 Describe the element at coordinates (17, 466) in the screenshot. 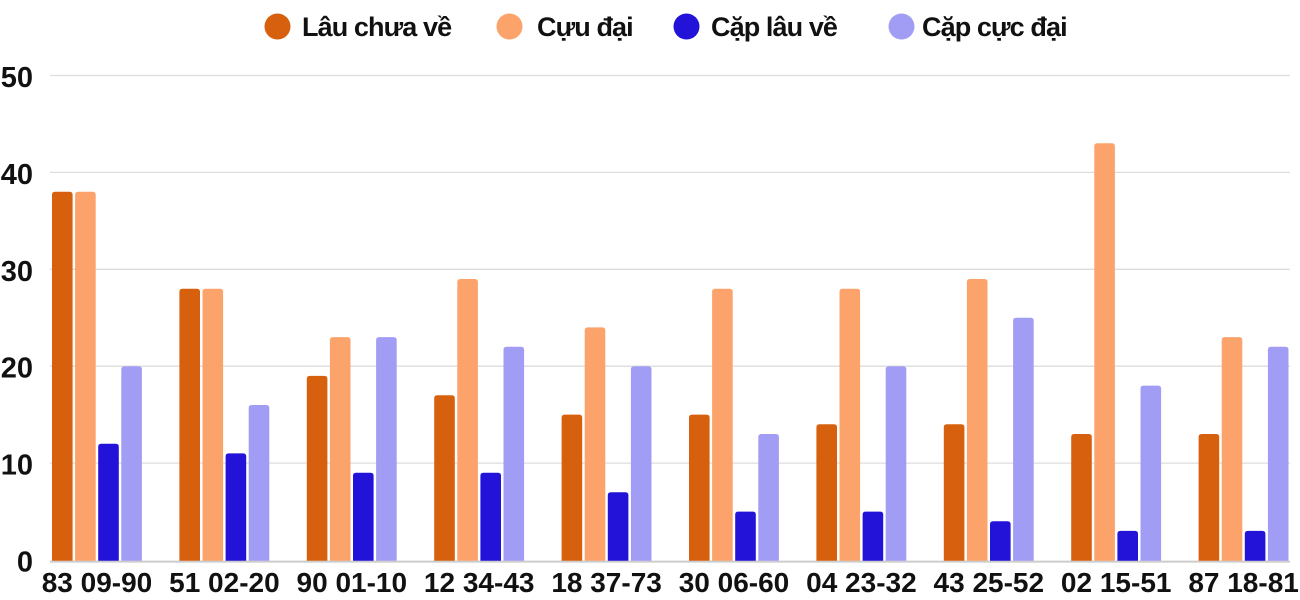

I see `svg-text: 10` at that location.